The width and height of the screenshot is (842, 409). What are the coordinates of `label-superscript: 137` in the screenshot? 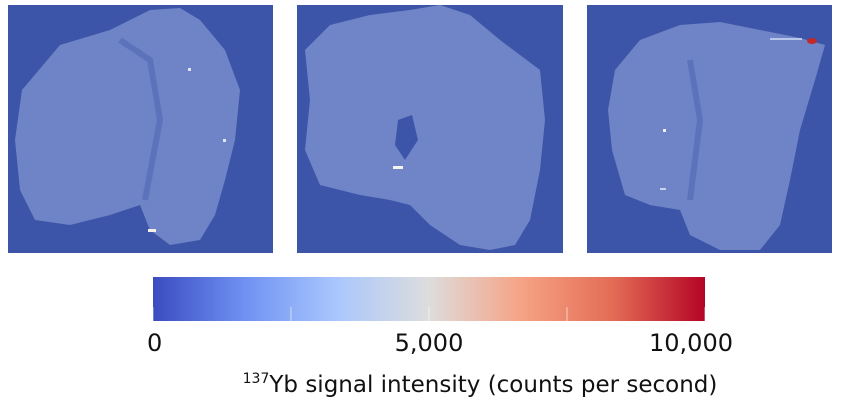 It's located at (256, 379).